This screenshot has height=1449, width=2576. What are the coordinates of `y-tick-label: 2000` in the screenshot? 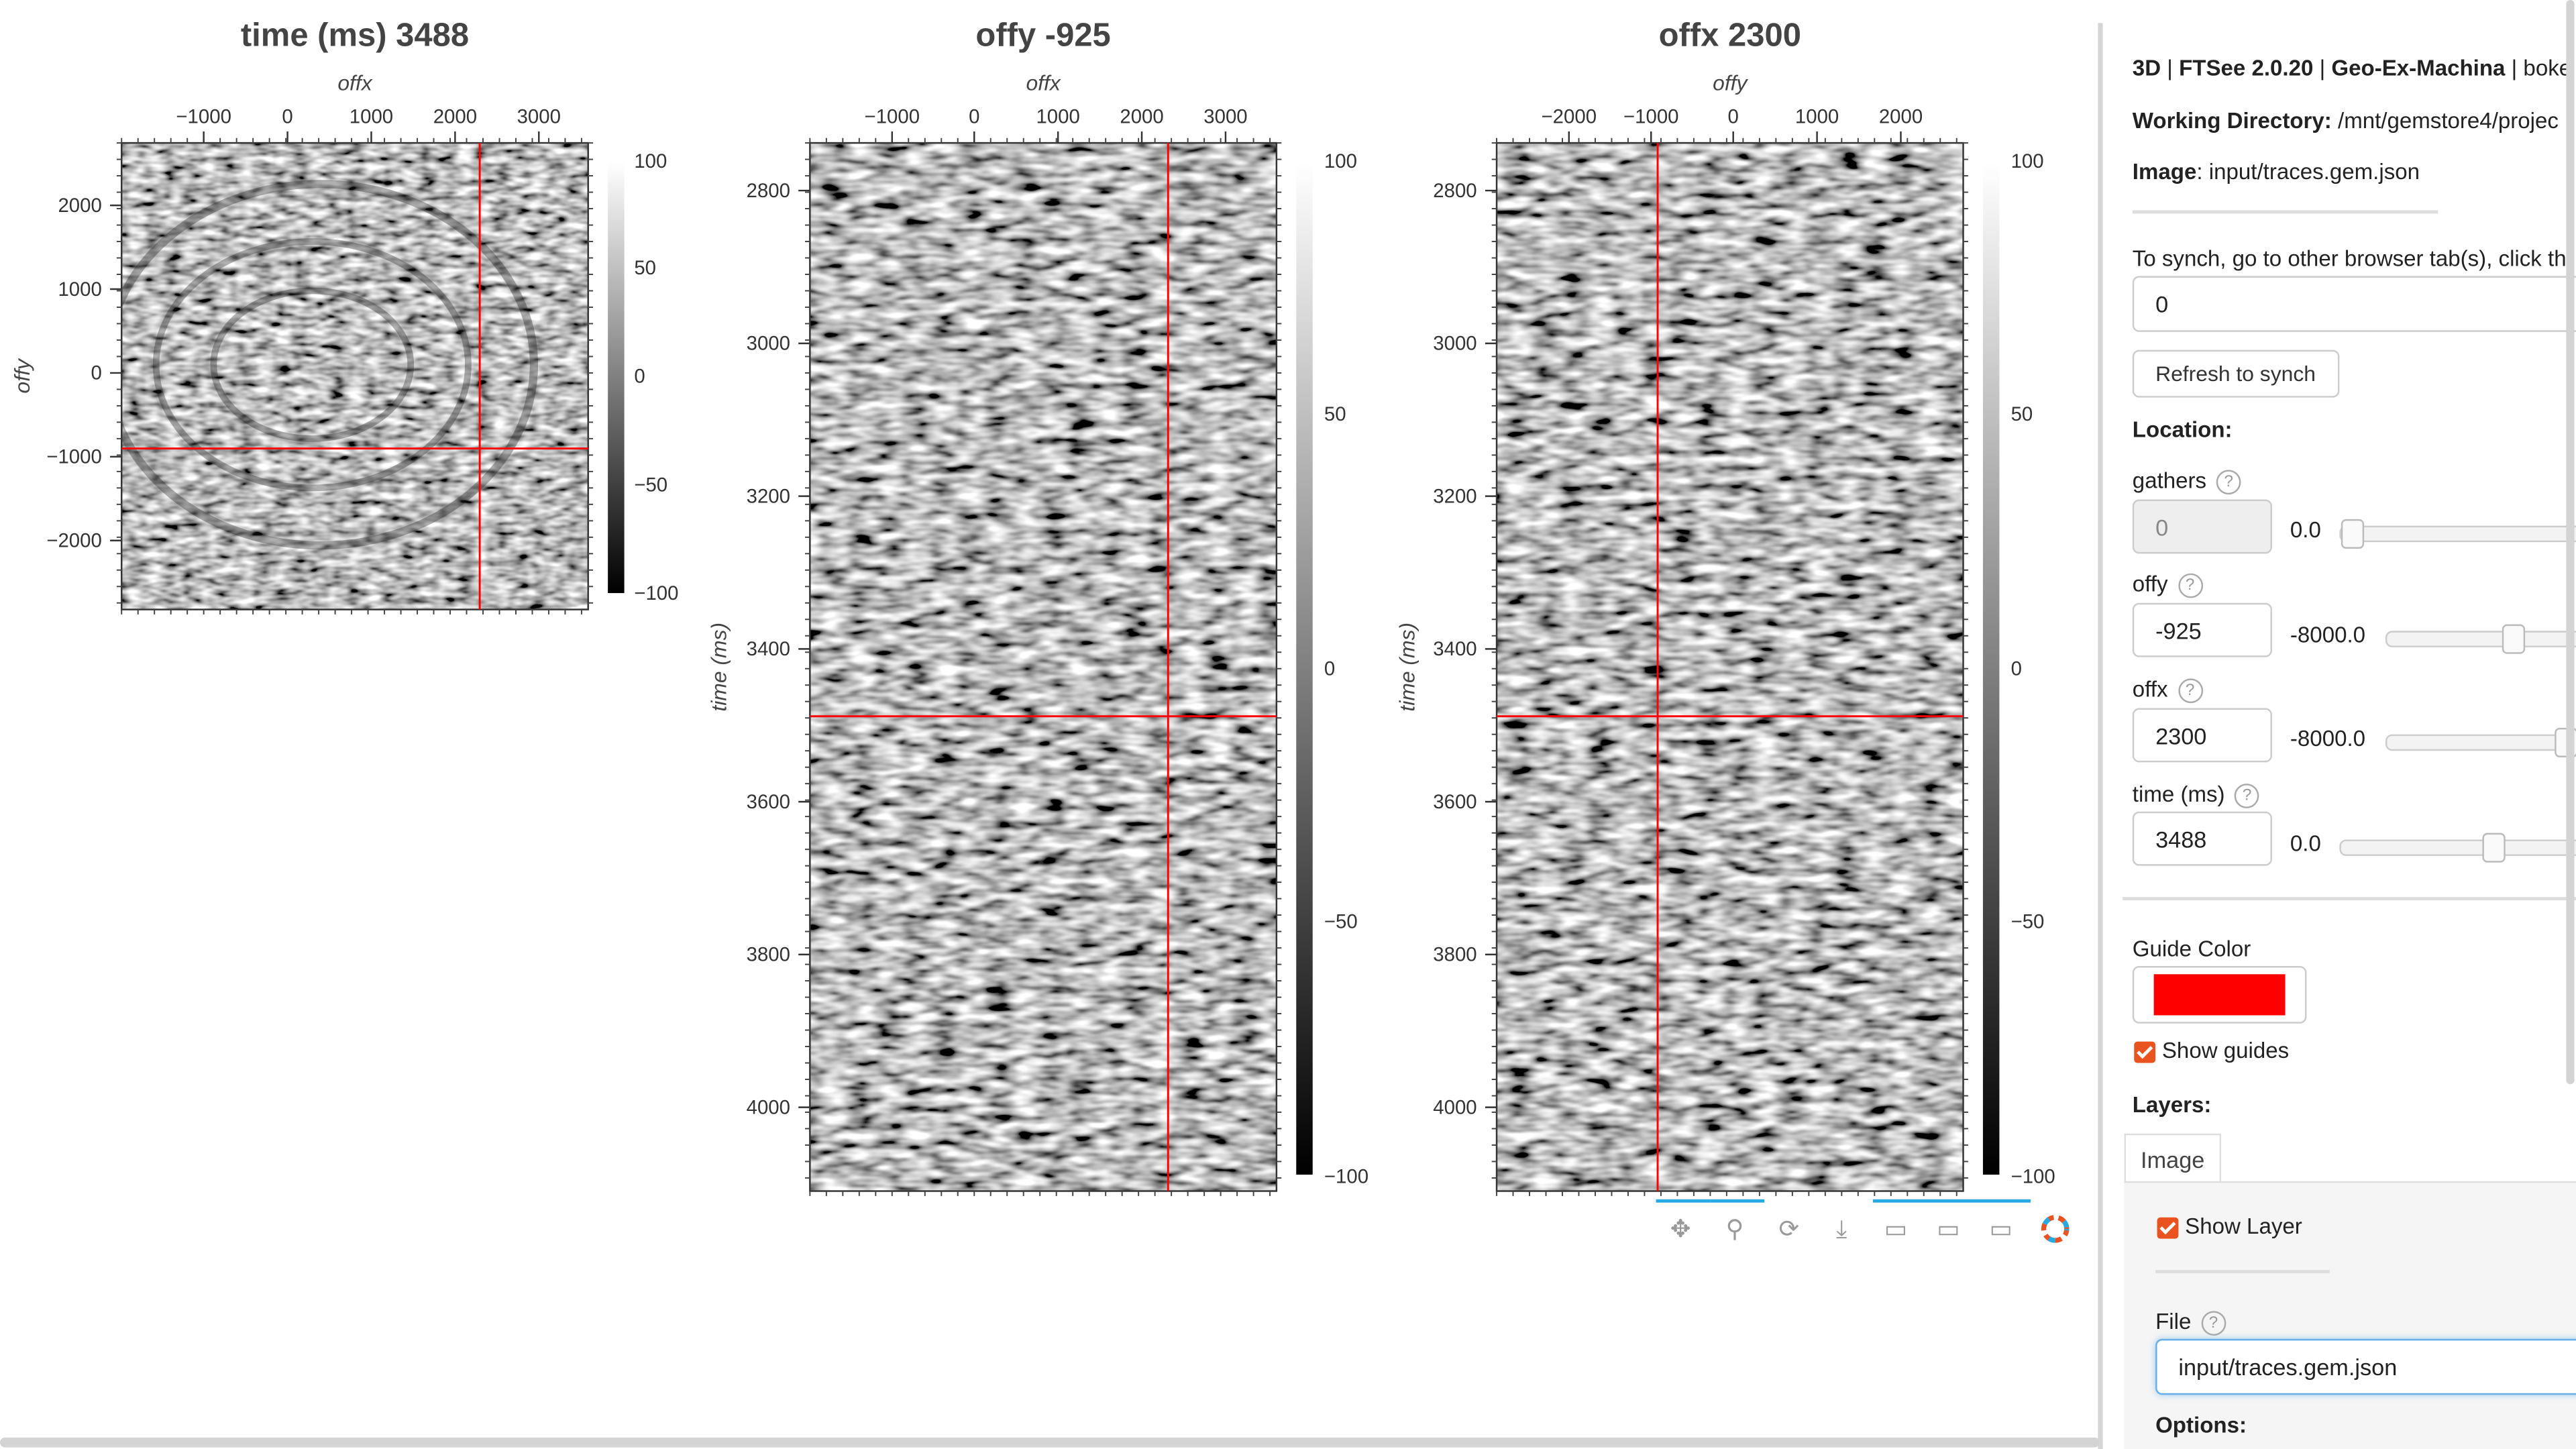 It's located at (79, 206).